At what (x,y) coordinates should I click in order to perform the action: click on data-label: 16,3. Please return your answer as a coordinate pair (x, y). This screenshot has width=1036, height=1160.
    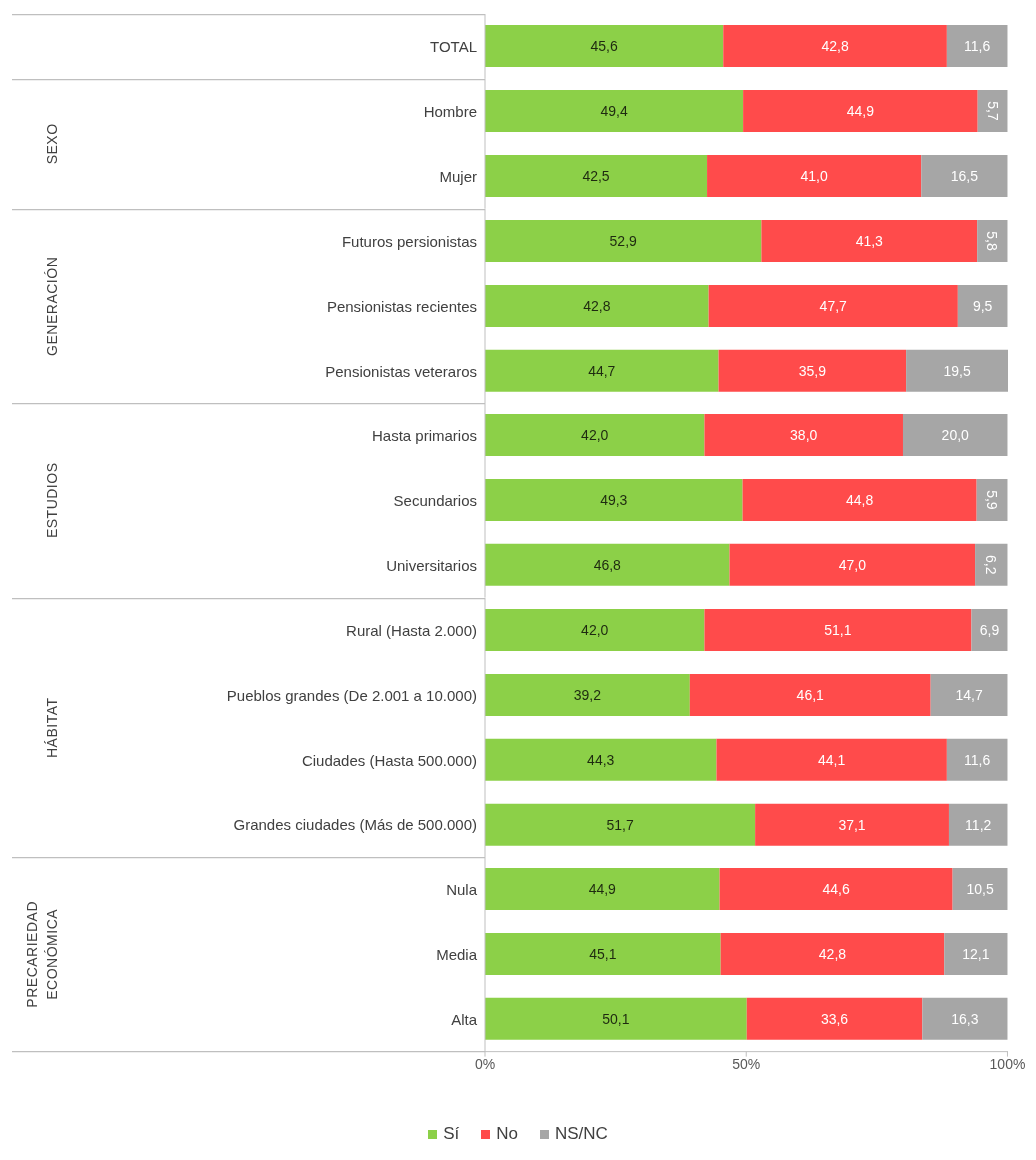
    Looking at the image, I should click on (965, 1019).